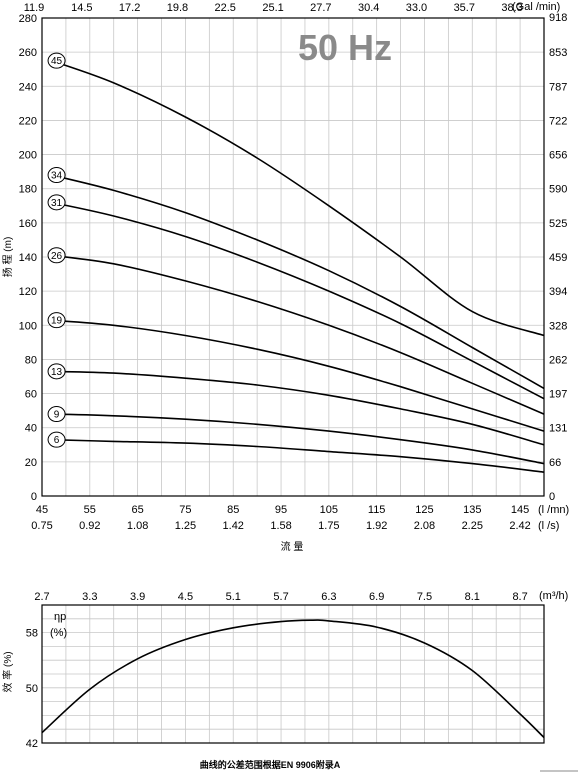  What do you see at coordinates (7, 671) in the screenshot?
I see `efficiency-y-axis-label: 效 率 (%)` at bounding box center [7, 671].